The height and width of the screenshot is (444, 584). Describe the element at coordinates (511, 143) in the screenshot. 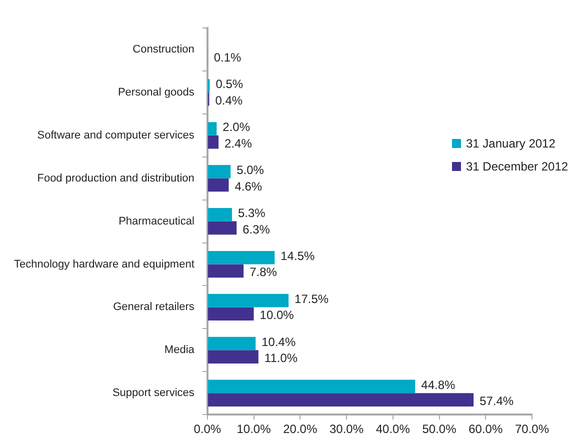

I see `legend-label: 31 January 2012` at that location.